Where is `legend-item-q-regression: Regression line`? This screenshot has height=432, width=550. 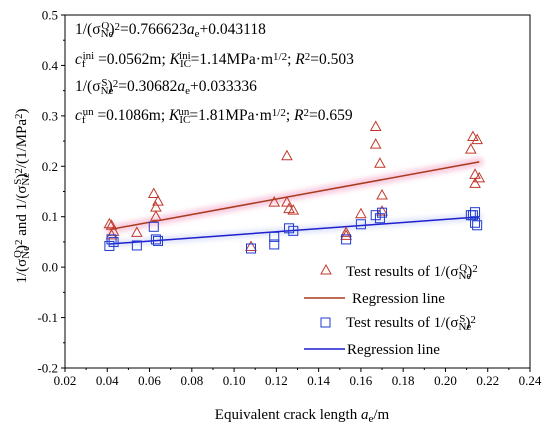
legend-item-q-regression: Regression line is located at coordinates (374, 299).